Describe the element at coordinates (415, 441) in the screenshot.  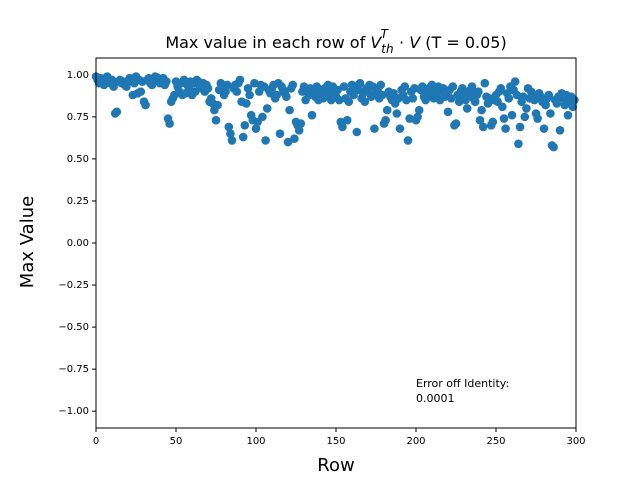
I see `x-tick-label: 200` at that location.